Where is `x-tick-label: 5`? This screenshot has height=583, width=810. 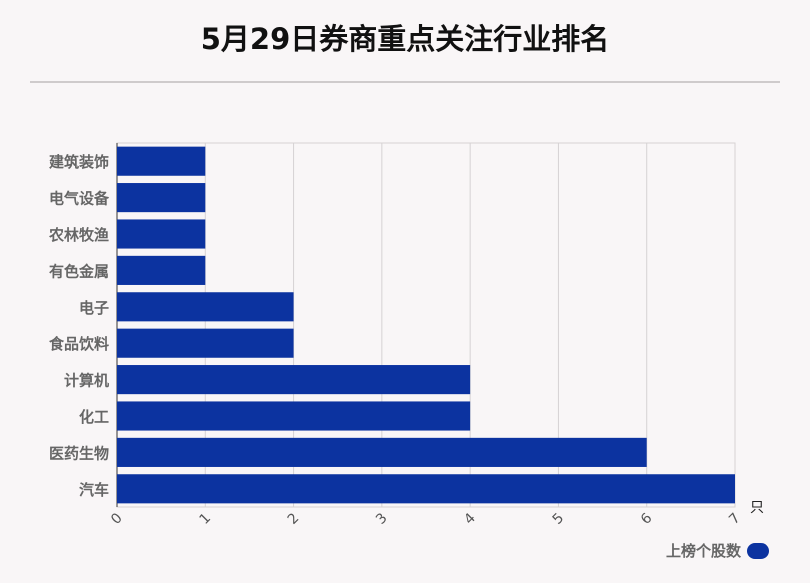
x-tick-label: 5 is located at coordinates (559, 519).